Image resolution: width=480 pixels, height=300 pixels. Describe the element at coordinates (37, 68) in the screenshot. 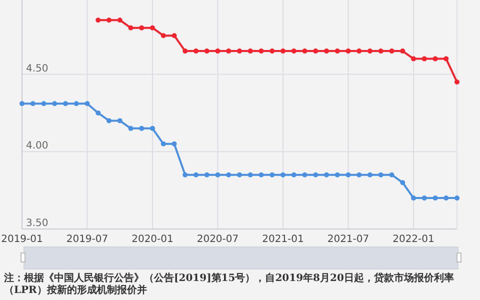

I see `y-tick-label: 4.50` at that location.